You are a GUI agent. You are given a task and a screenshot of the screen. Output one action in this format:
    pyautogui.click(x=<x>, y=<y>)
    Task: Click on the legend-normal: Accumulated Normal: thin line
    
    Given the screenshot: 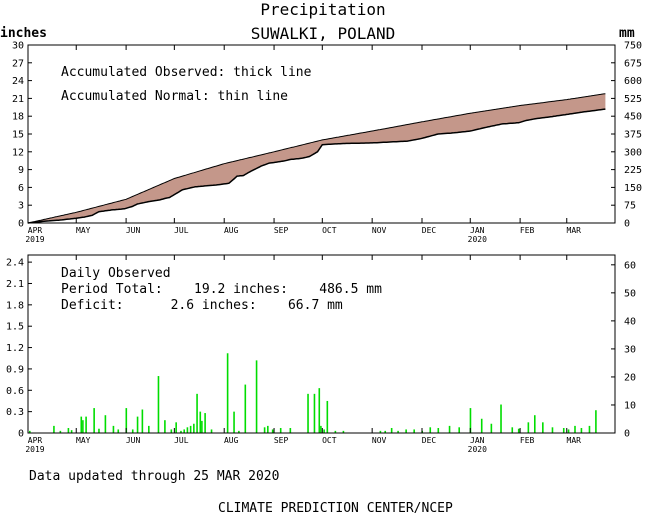 What is the action you would take?
    pyautogui.click(x=174, y=96)
    